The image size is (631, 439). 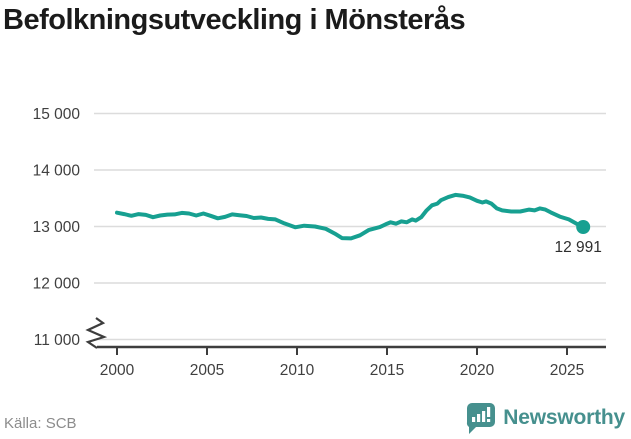 What do you see at coordinates (57, 114) in the screenshot?
I see `y-tick-label: 15 000` at bounding box center [57, 114].